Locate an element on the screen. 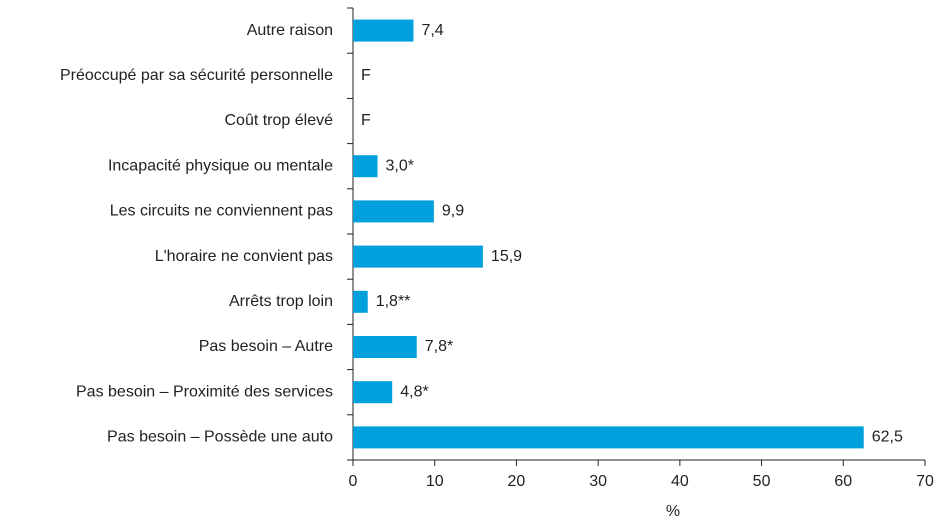  y-tick-label: Pas besoin – Proximité des services is located at coordinates (204, 391).